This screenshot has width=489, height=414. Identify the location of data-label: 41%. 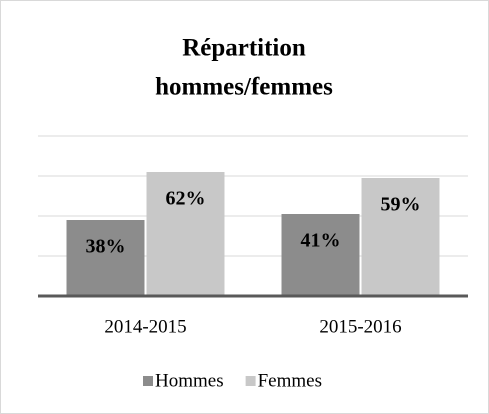
(321, 241).